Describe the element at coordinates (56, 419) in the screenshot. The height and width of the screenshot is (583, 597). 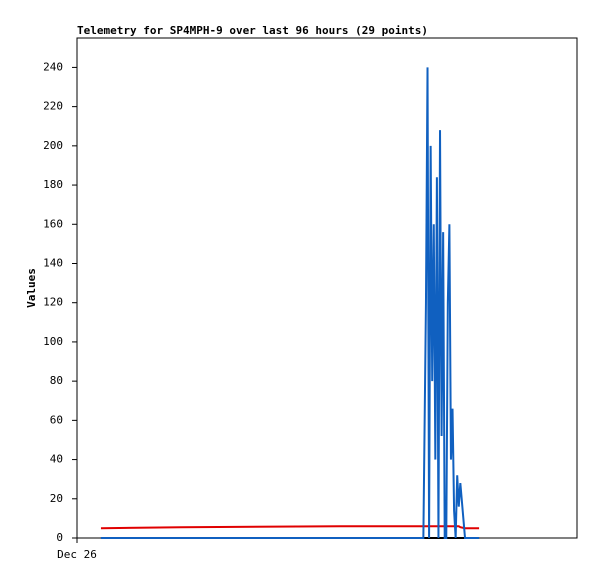
I see `y-tick-label: 60` at that location.